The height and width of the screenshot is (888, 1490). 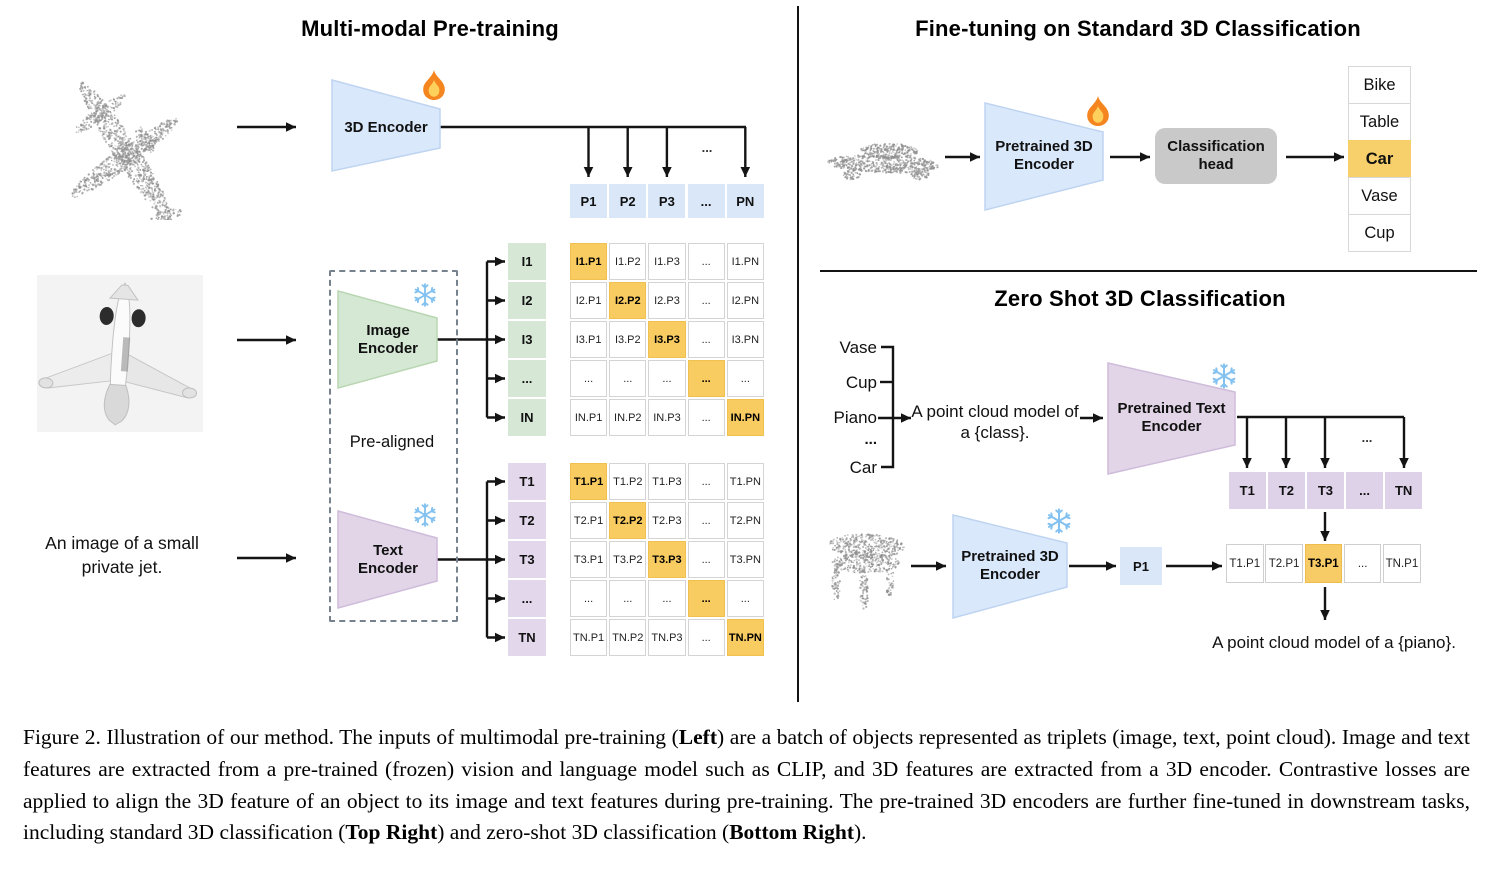 I want to click on zeroshot-answer-text: A point cloud model of a {piano}., so click(x=1334, y=642).